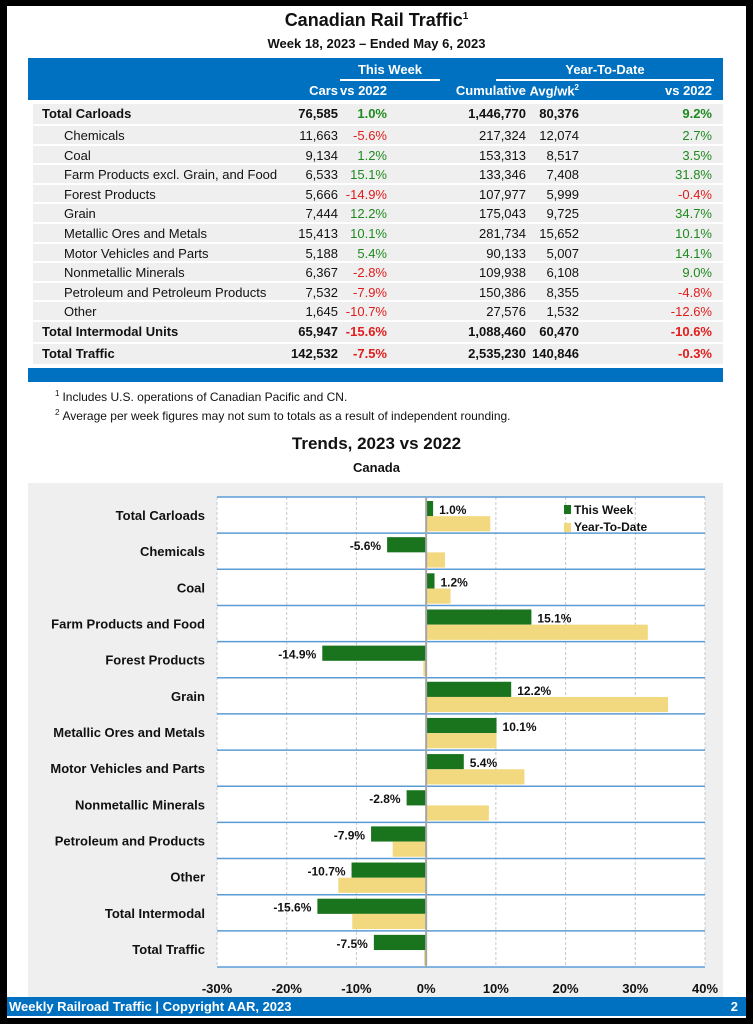 The height and width of the screenshot is (1024, 753). What do you see at coordinates (352, 944) in the screenshot?
I see `data-label-this-week: -7.5%` at bounding box center [352, 944].